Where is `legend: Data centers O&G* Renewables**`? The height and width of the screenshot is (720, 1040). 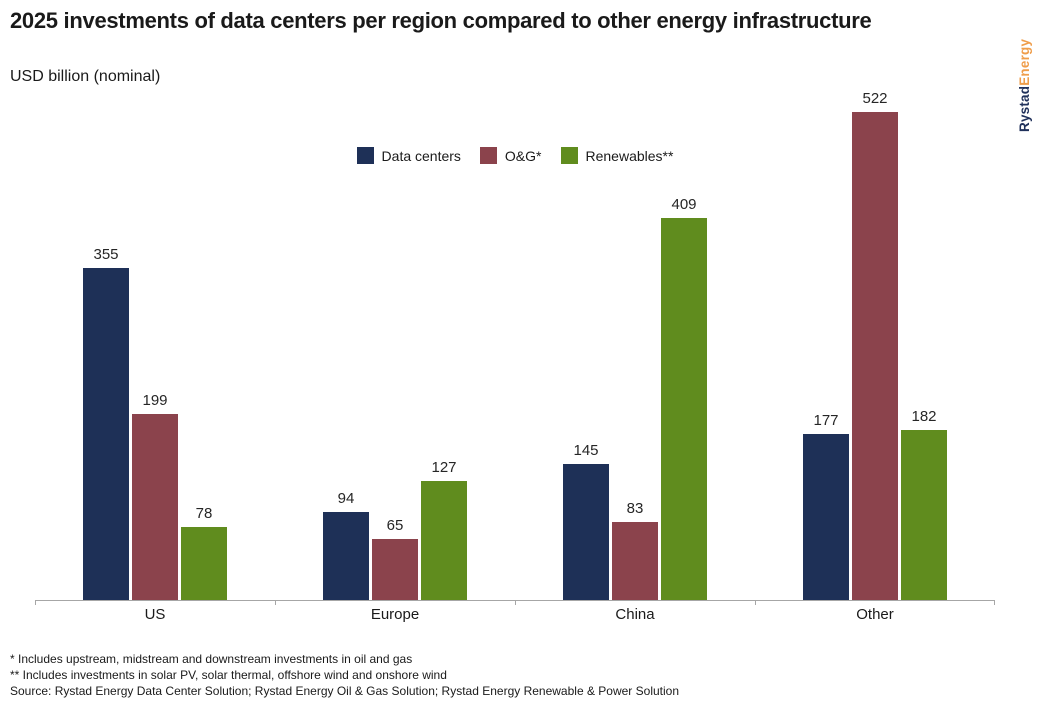
legend: Data centers O&G* Renewables** is located at coordinates (515, 155).